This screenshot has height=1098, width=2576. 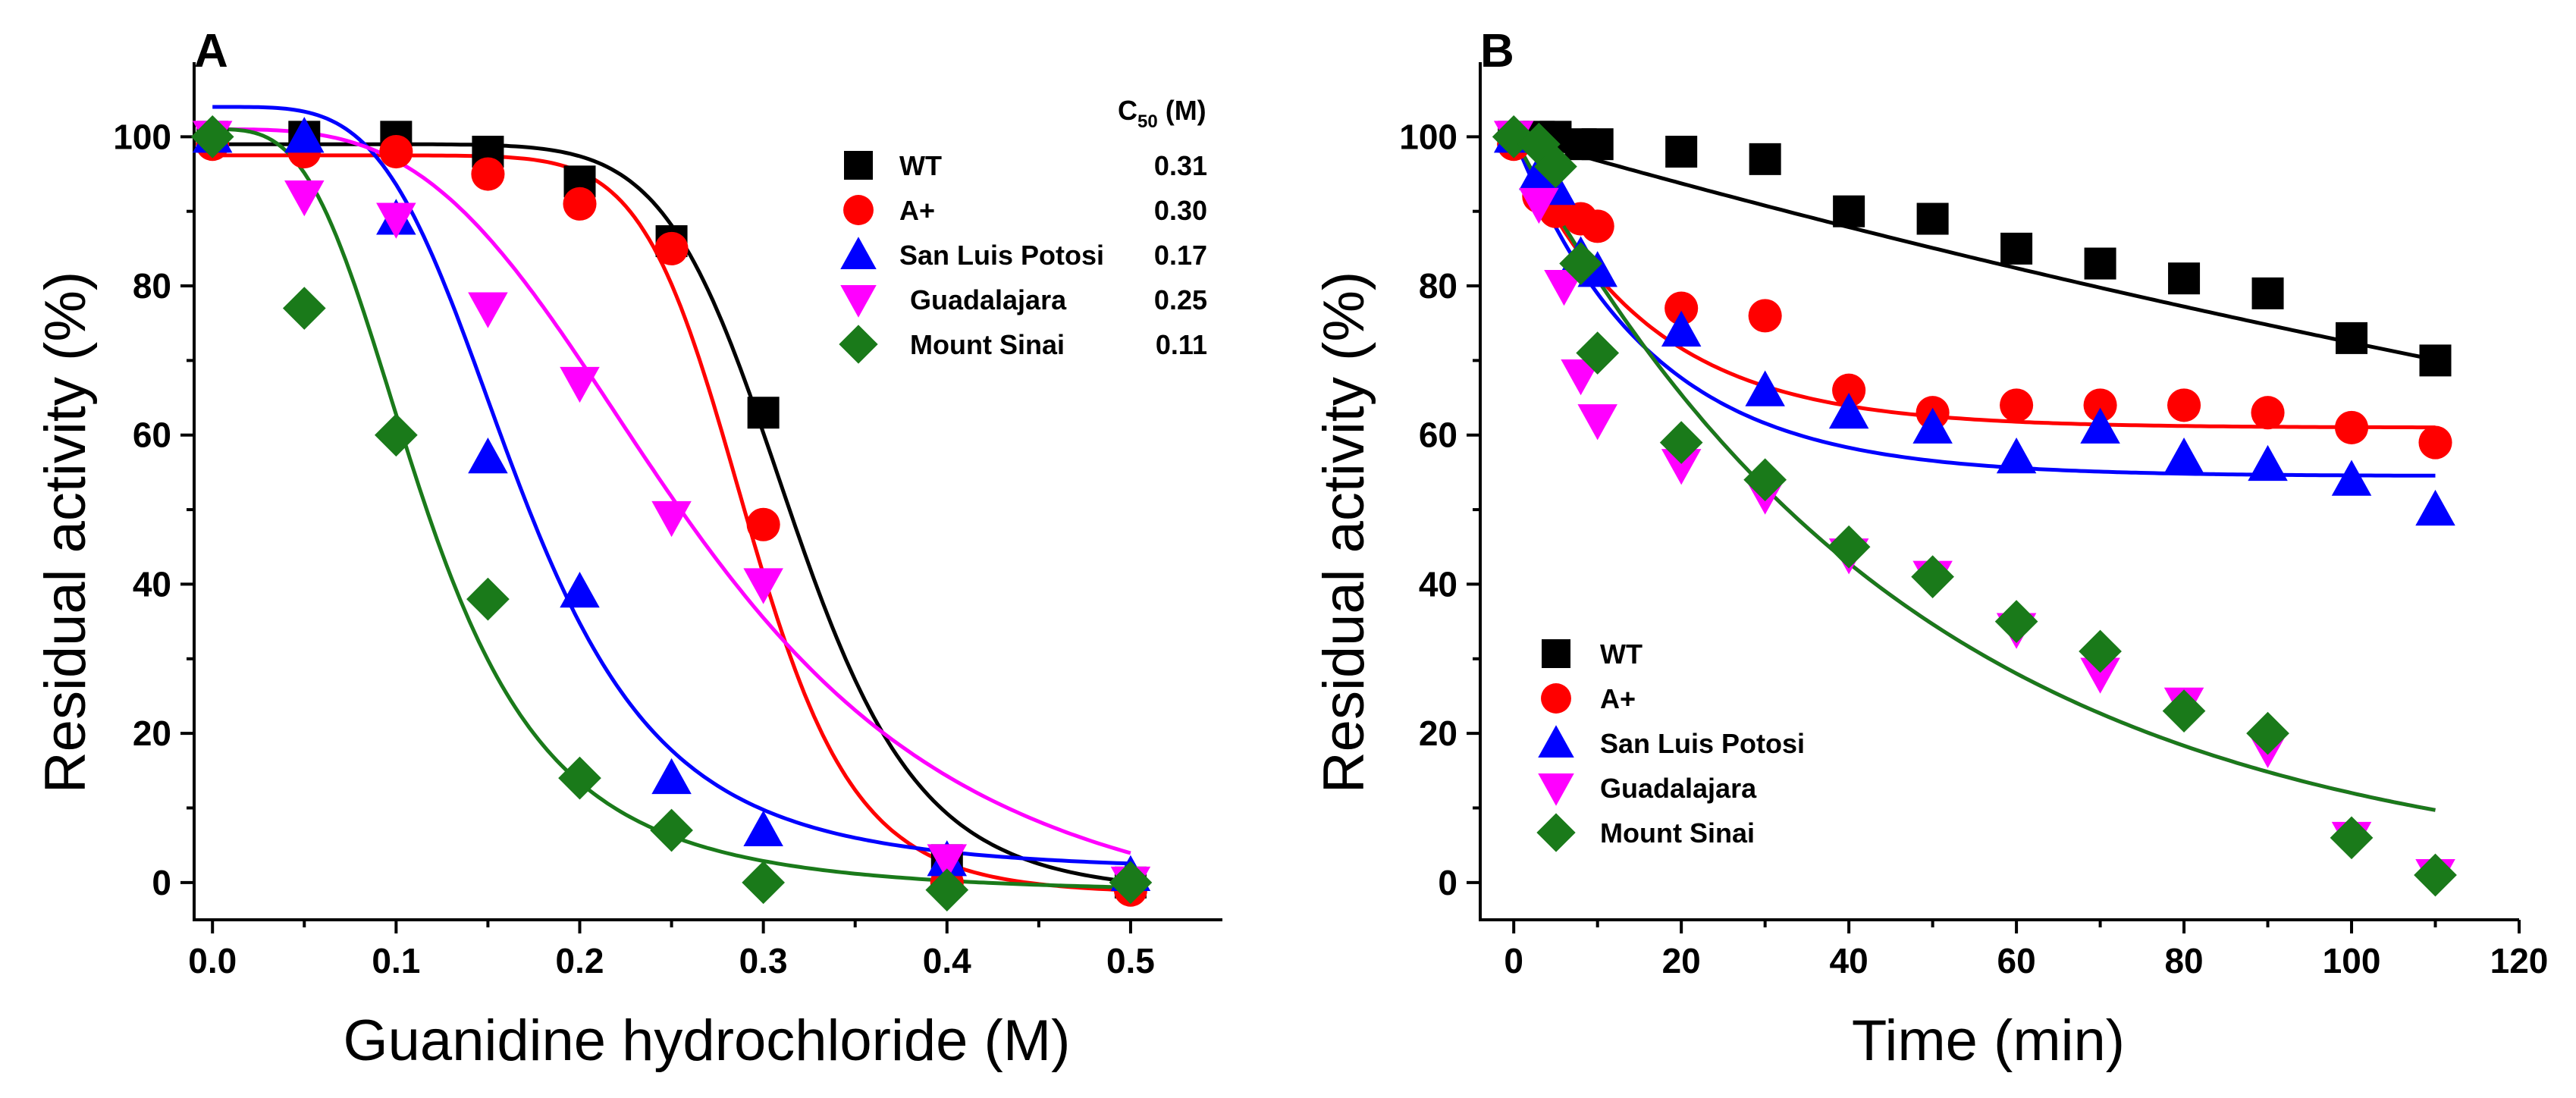 What do you see at coordinates (1147, 122) in the screenshot?
I see `legend-header-sub: 50` at bounding box center [1147, 122].